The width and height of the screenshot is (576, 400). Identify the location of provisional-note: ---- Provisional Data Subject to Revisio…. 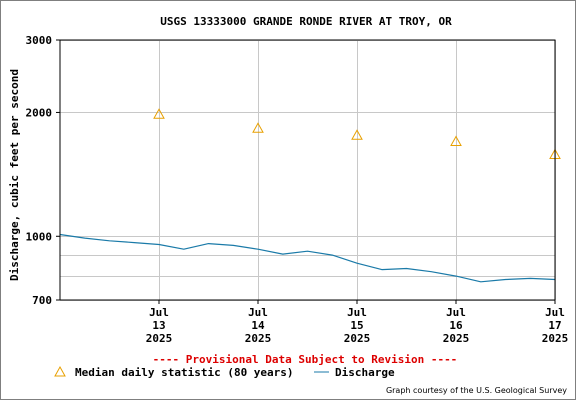
(305, 359).